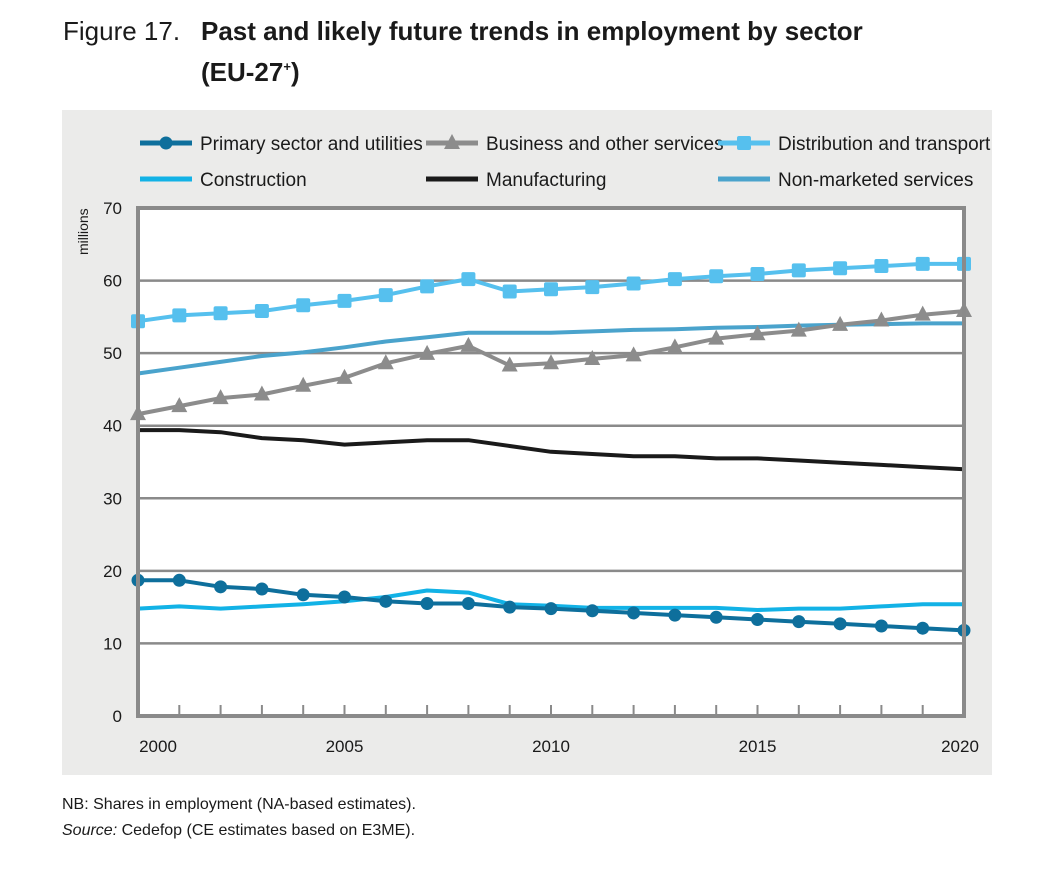  I want to click on legend-marker-circle, so click(166, 143).